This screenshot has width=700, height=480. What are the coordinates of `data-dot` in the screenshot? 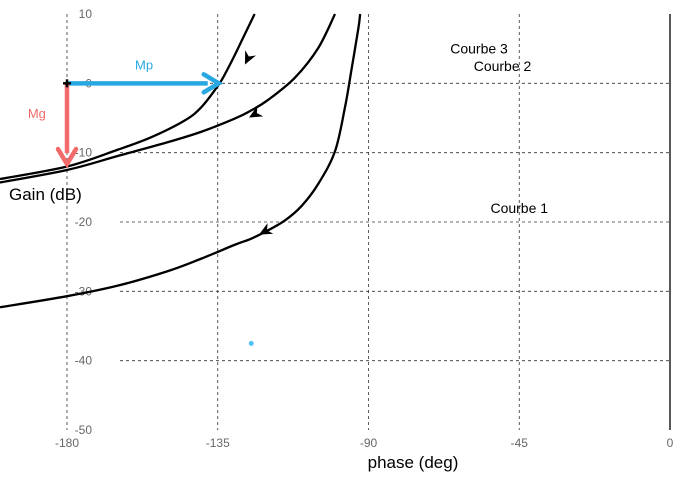 It's located at (251, 343).